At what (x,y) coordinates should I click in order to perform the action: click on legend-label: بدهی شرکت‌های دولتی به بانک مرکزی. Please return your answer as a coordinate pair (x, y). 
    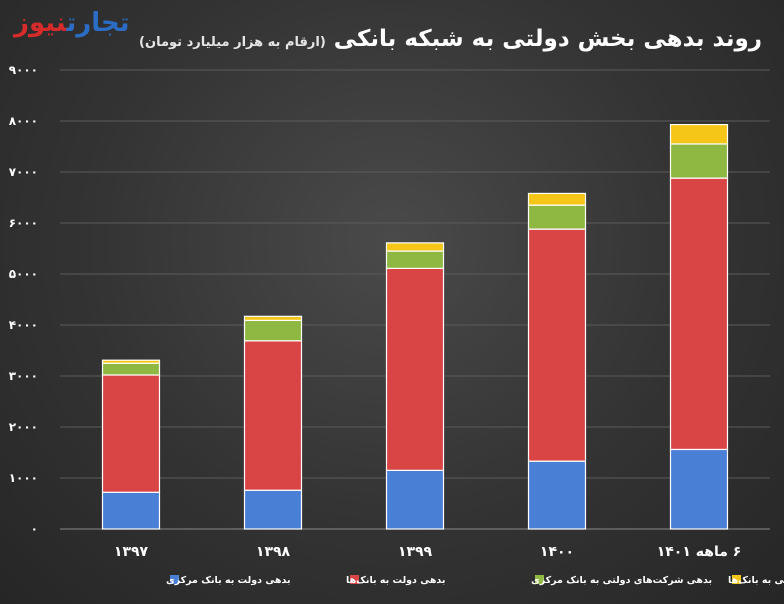
    Looking at the image, I should click on (621, 580).